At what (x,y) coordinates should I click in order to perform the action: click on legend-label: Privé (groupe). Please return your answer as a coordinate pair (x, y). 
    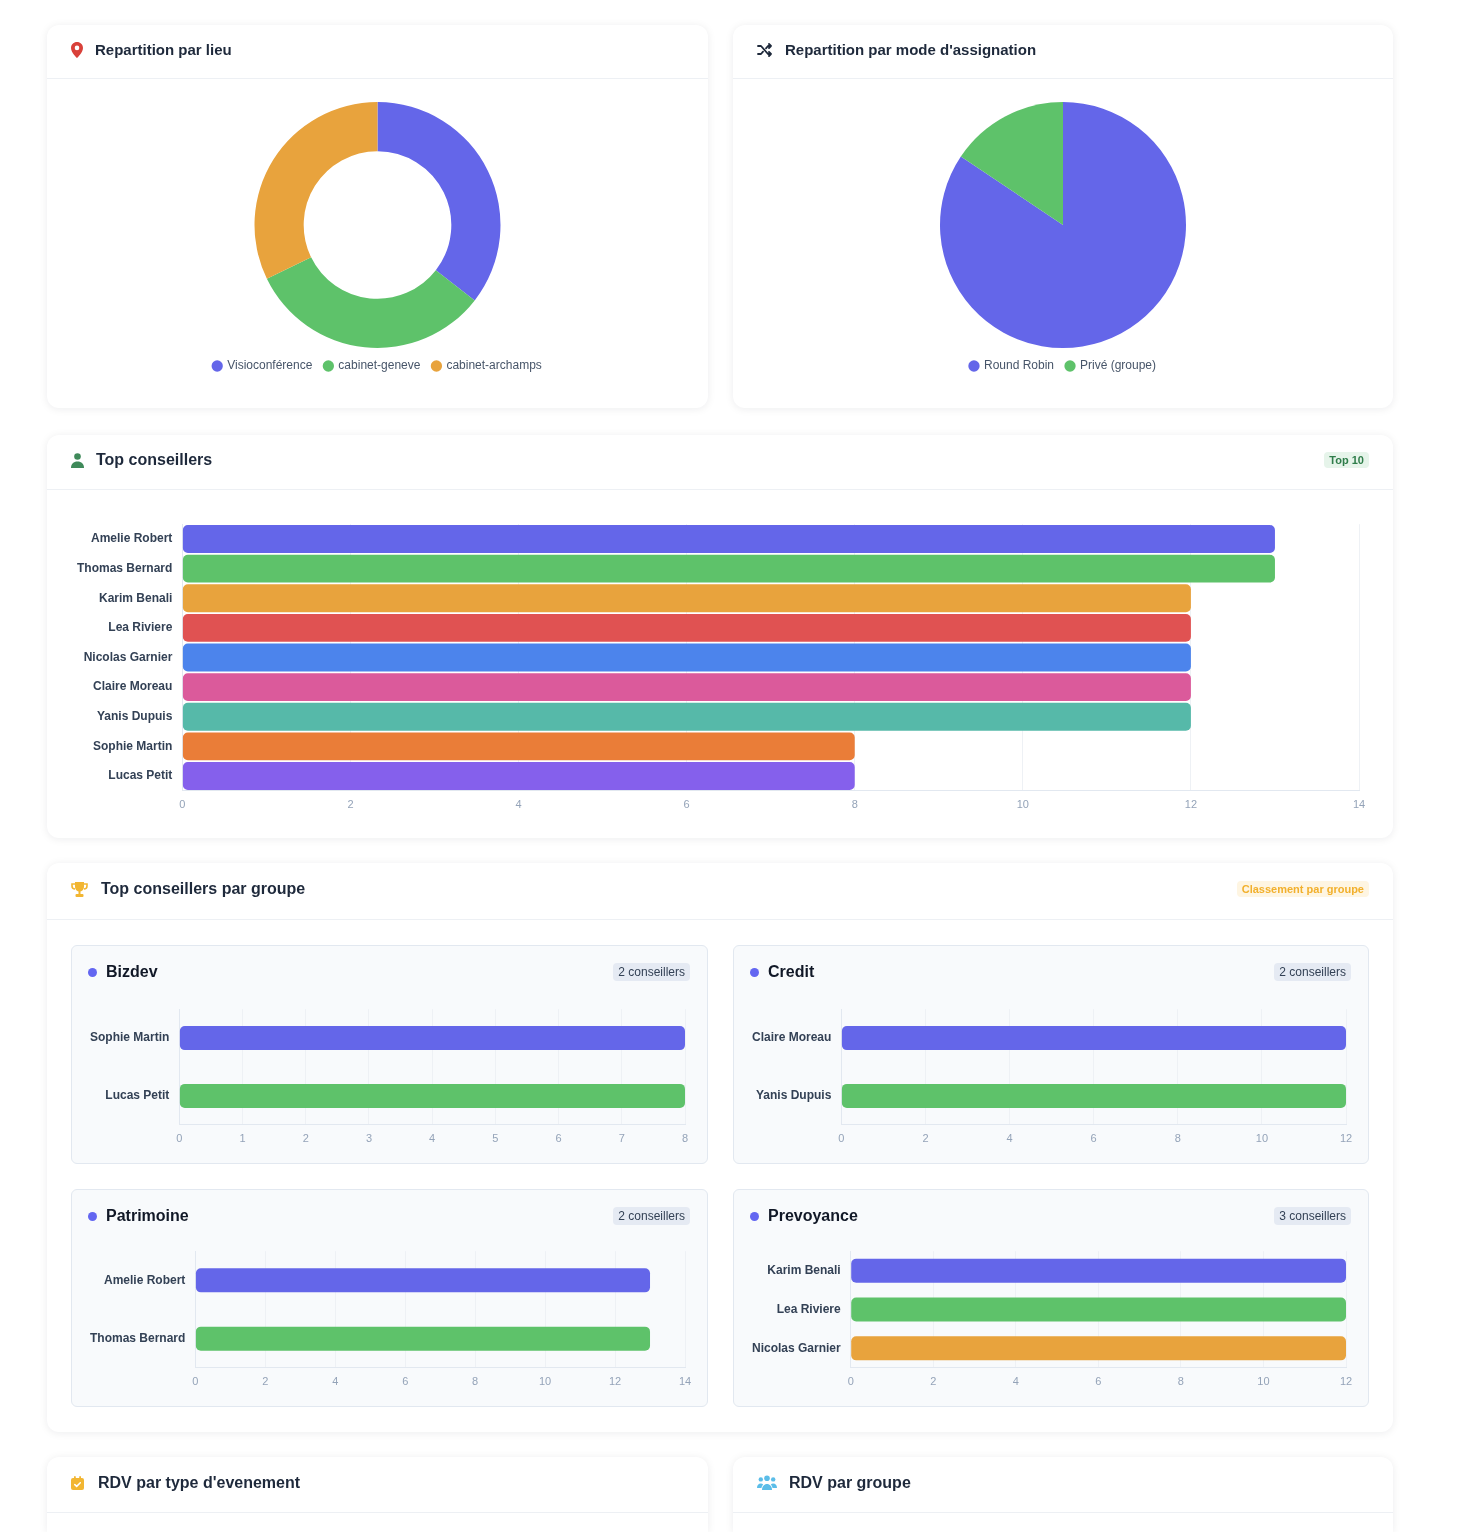
    Looking at the image, I should click on (1118, 365).